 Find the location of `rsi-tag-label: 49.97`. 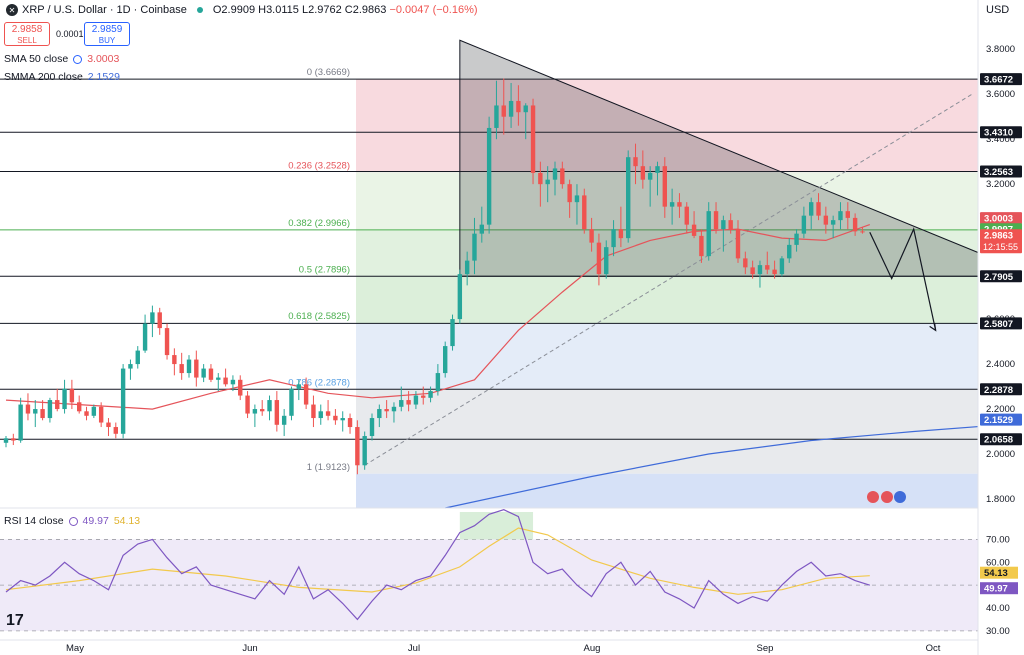

rsi-tag-label: 49.97 is located at coordinates (996, 589).